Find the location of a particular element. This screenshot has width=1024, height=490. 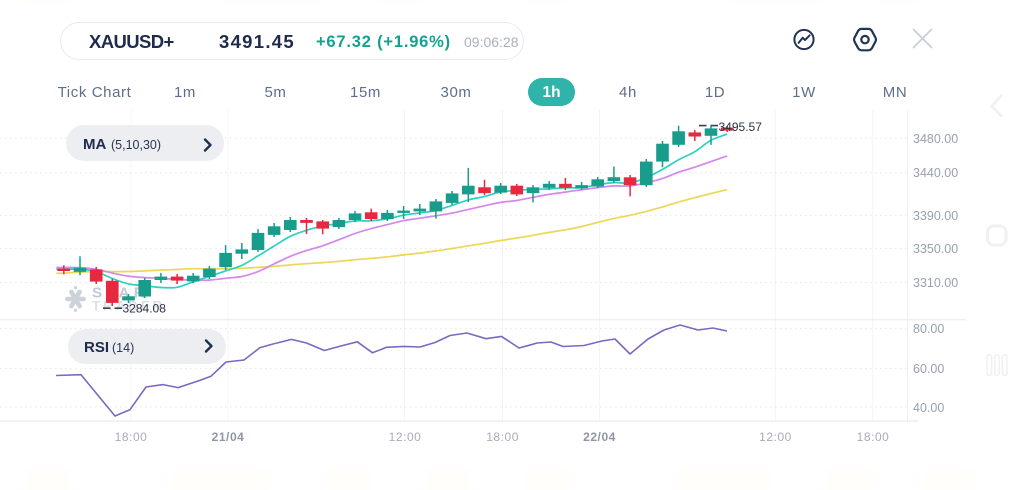

svg-text: 3495.57 is located at coordinates (741, 127).